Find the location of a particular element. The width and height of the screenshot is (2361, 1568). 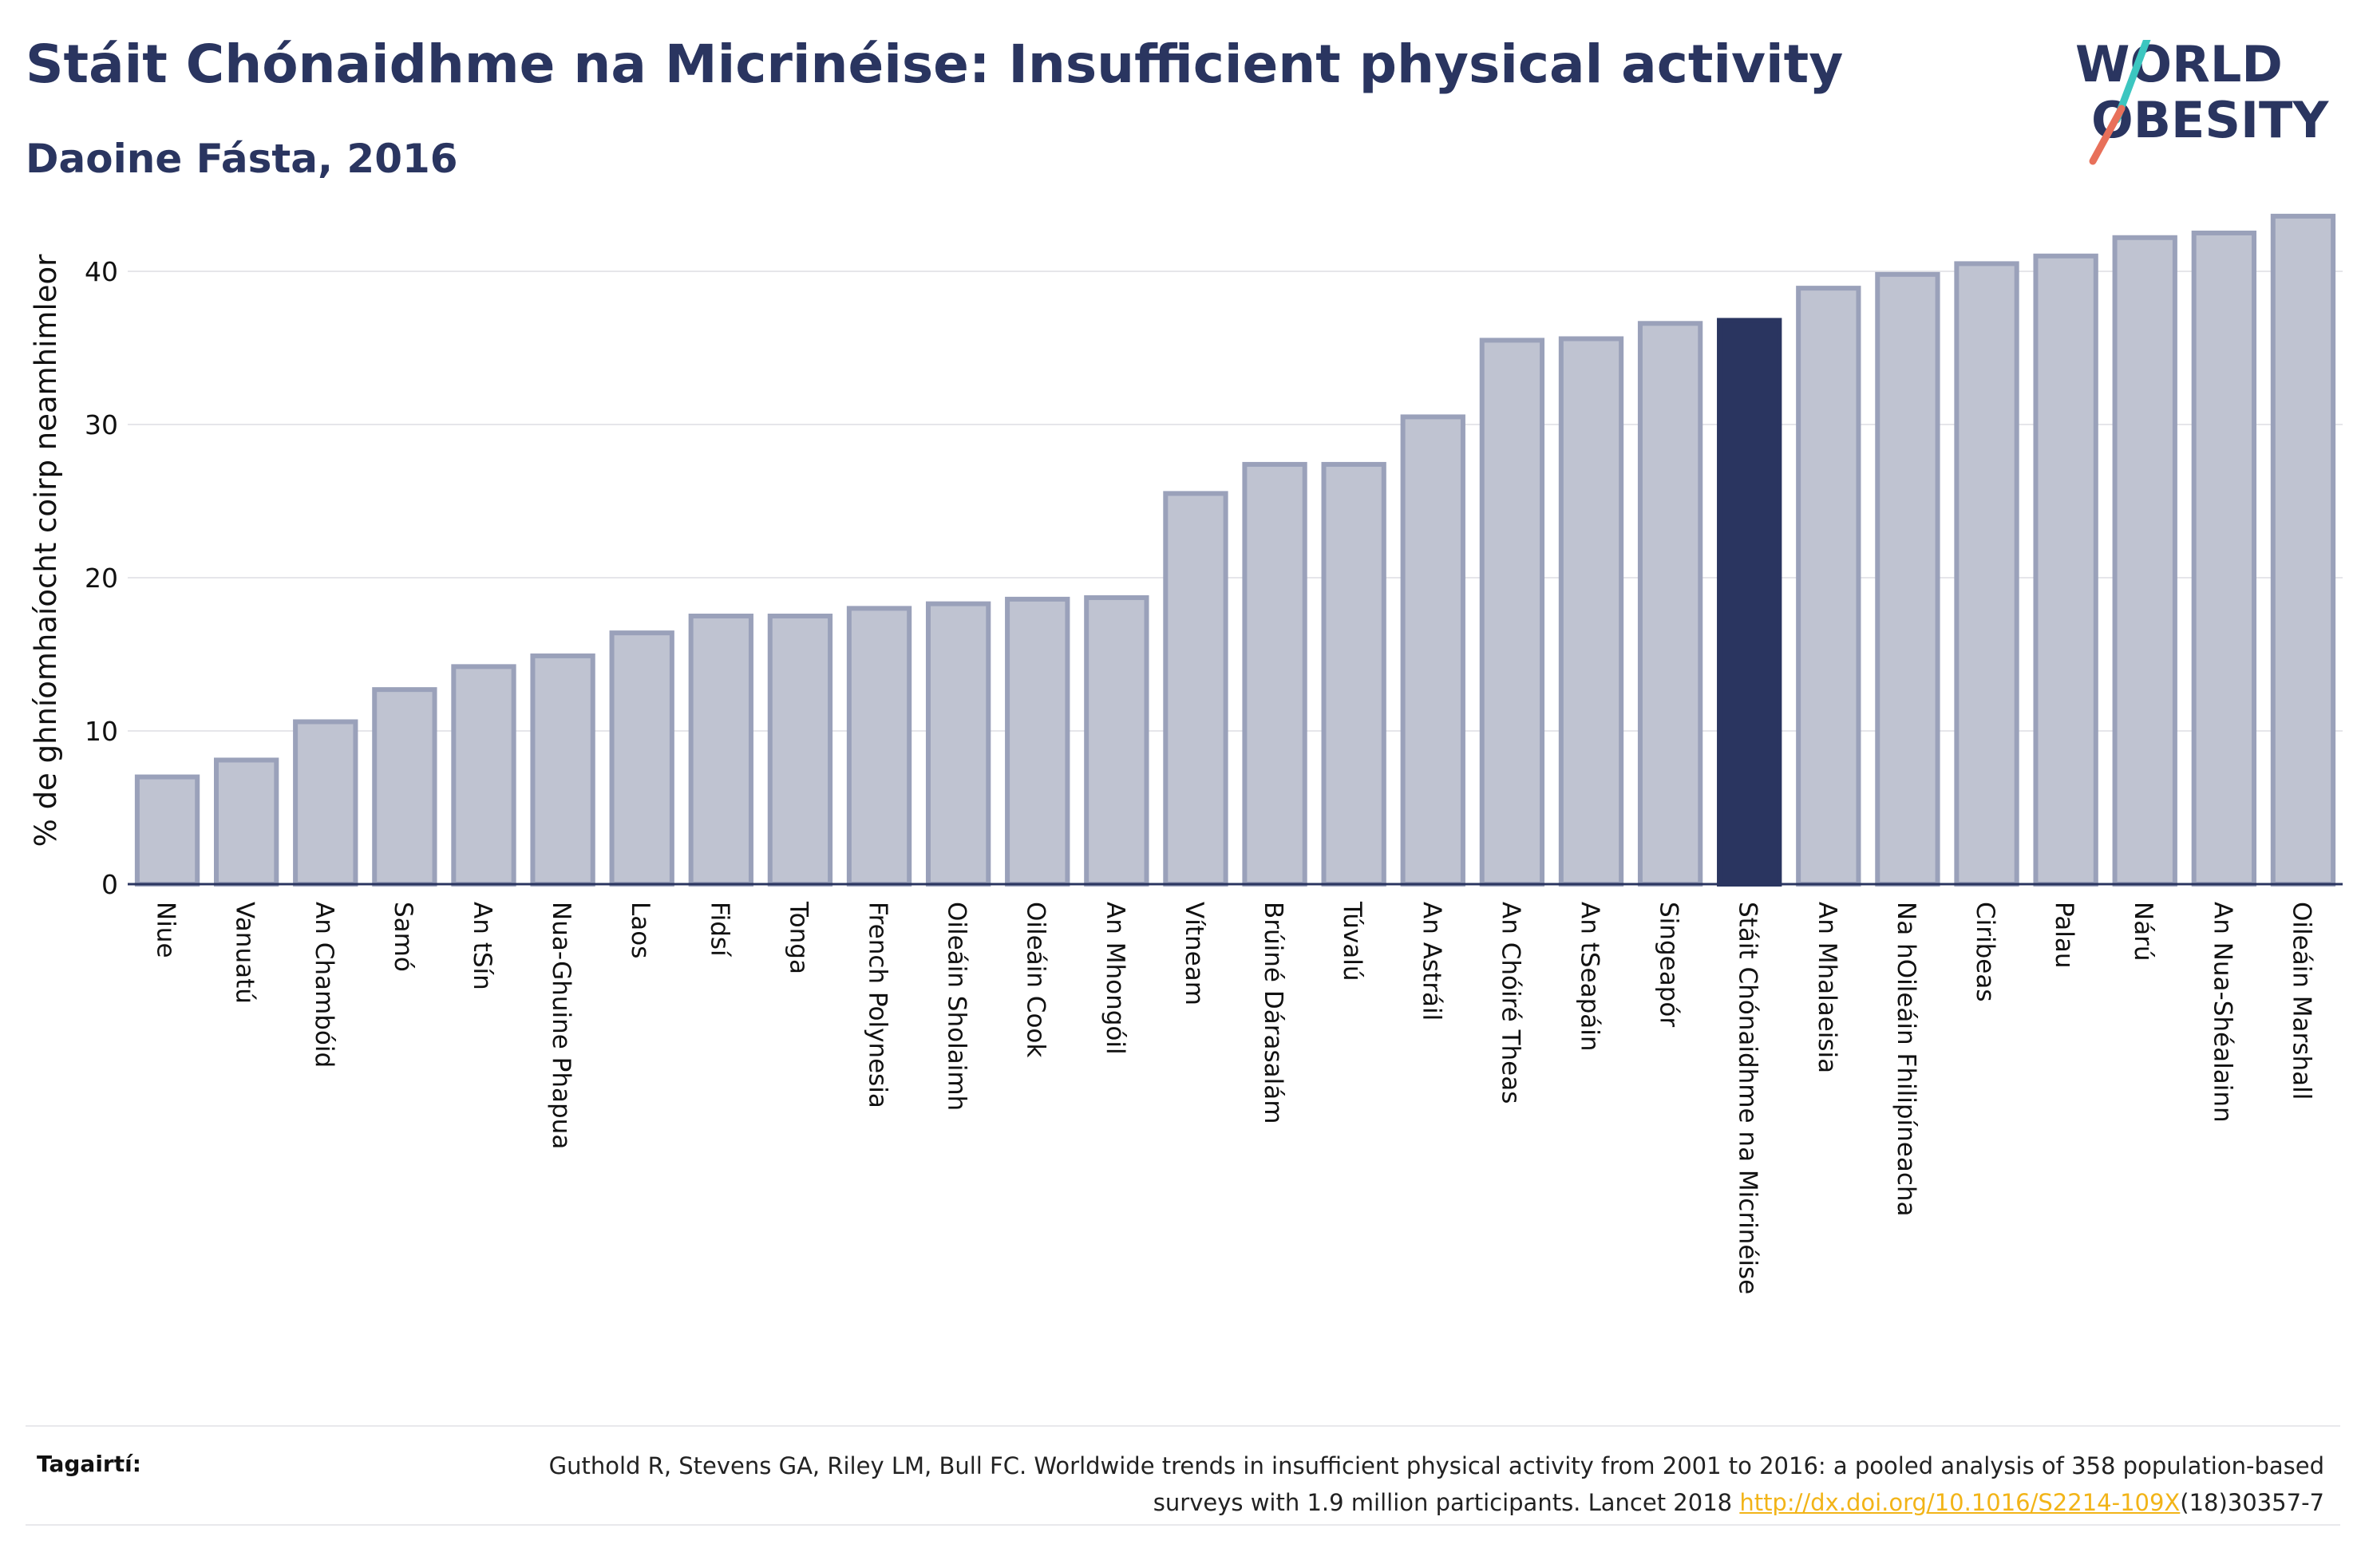

references-suffix: (18)30357-7 is located at coordinates (2252, 1502).